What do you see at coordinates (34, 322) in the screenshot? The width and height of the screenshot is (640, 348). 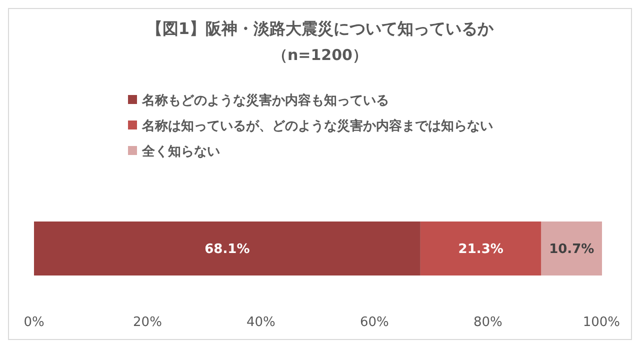 I see `x-tick-label: 0%` at bounding box center [34, 322].